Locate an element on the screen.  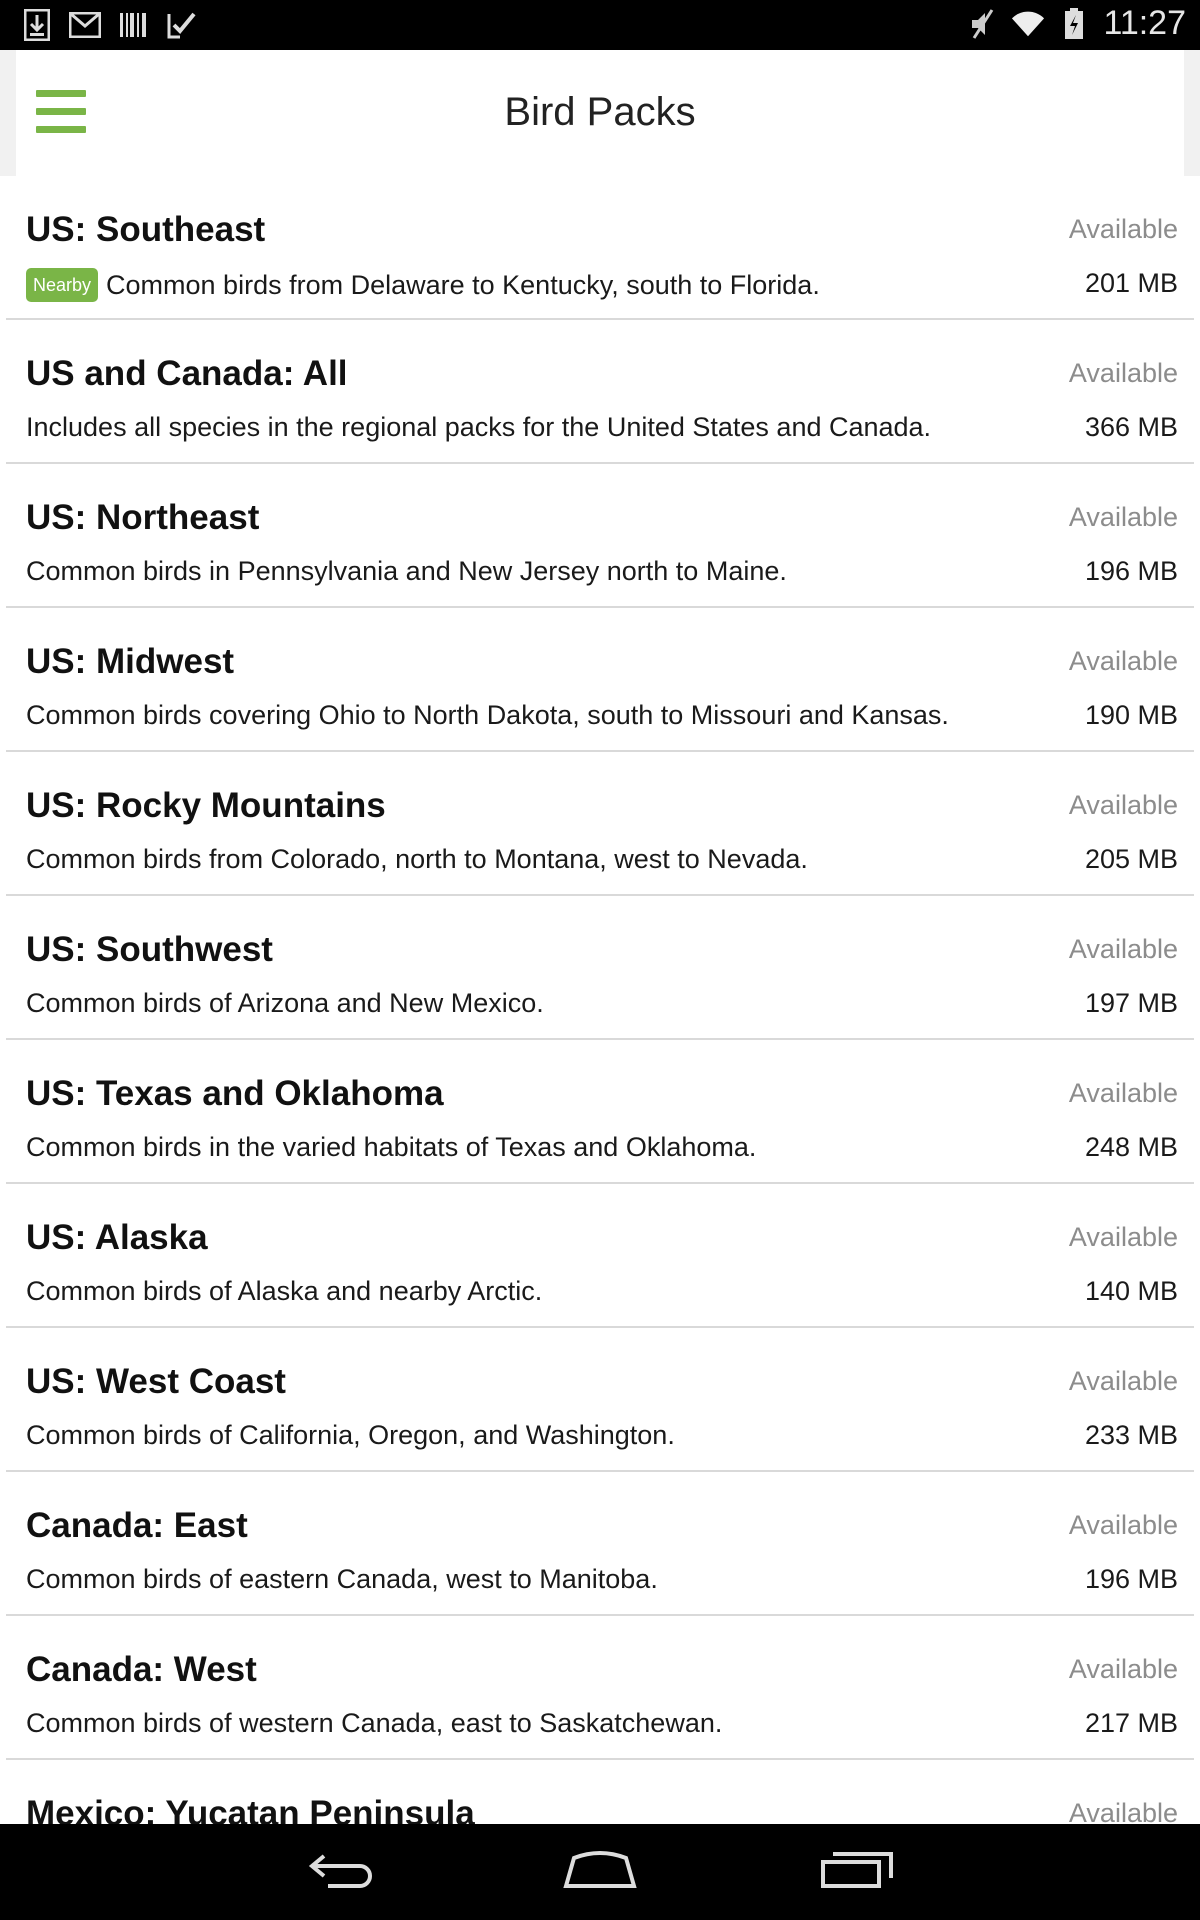
pack-title: US: Rocky Mountains is located at coordinates (206, 805).